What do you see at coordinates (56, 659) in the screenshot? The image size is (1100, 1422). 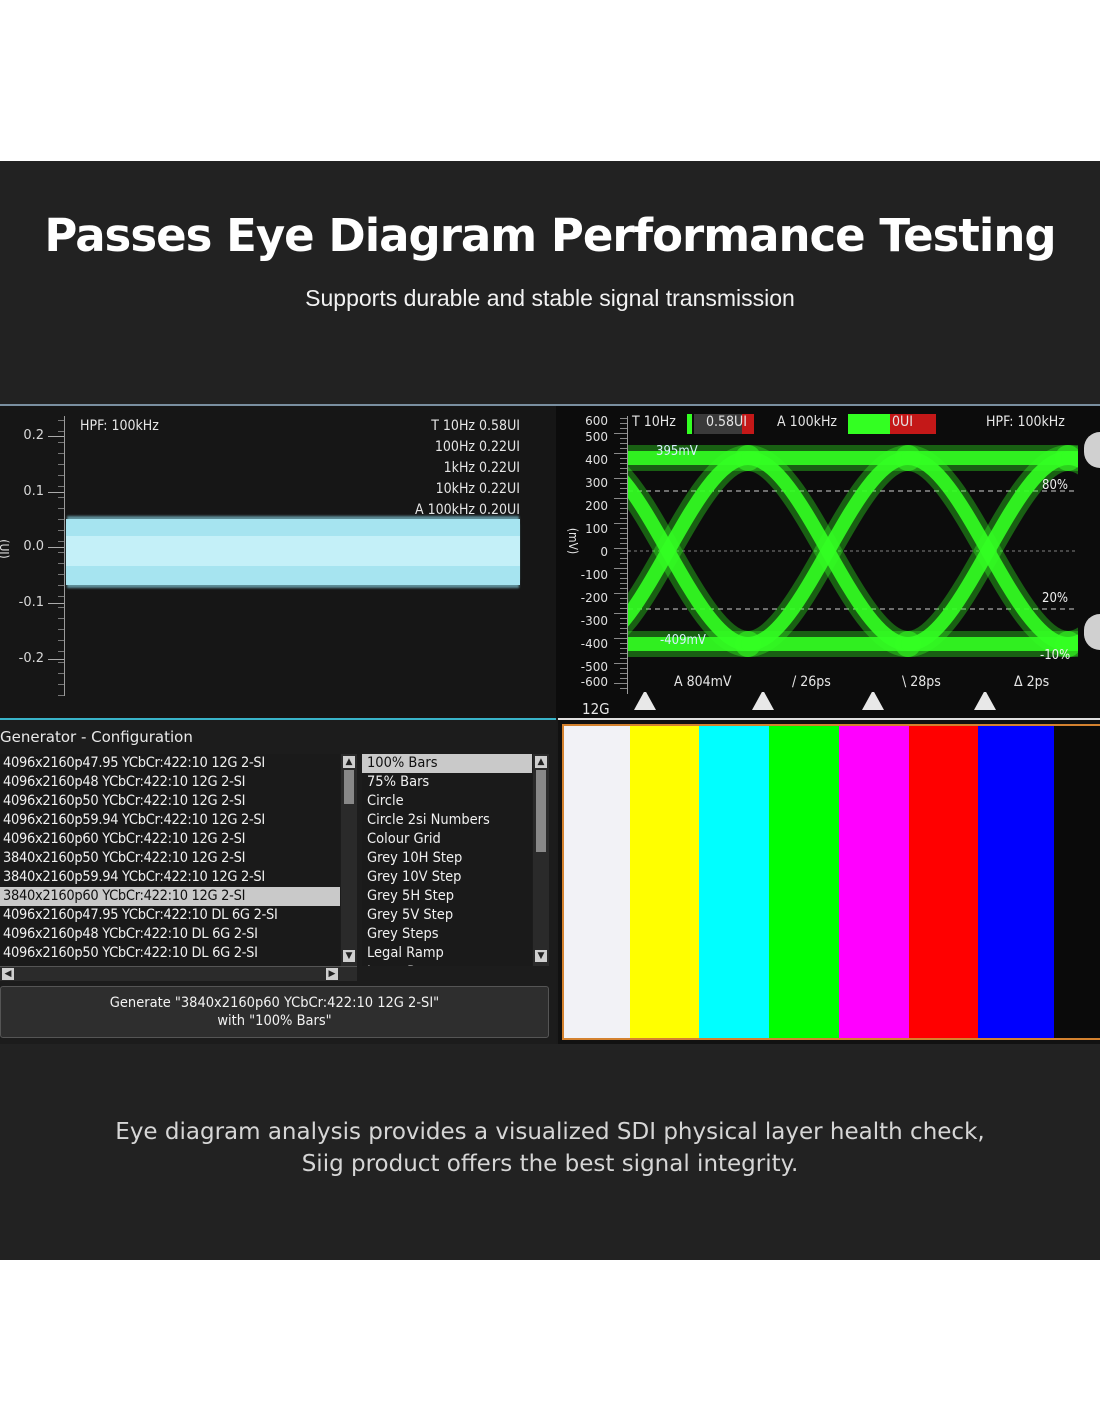 I see `jitter-tick-mark` at bounding box center [56, 659].